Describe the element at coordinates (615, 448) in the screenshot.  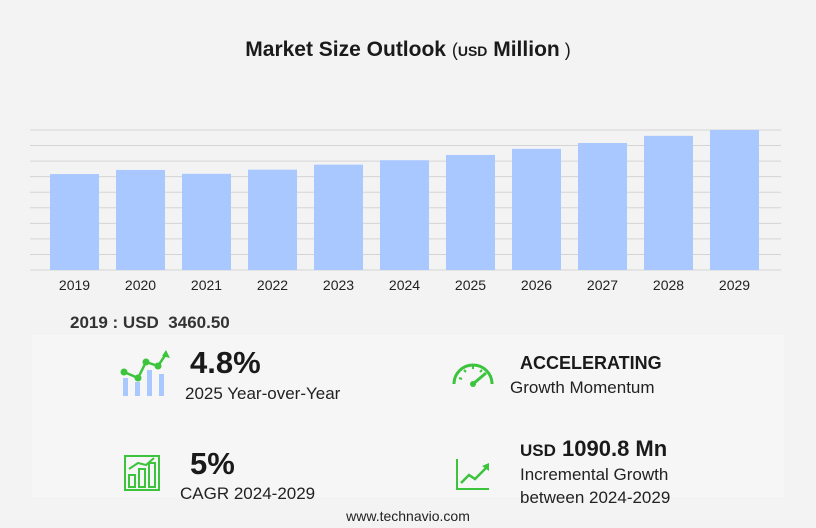
I see `incremental-amount: 1090.8 Mn` at that location.